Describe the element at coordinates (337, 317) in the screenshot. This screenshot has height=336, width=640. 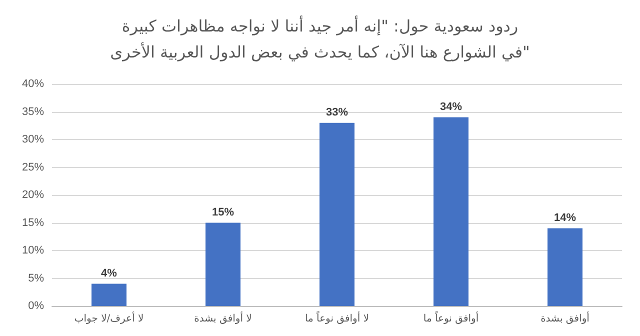
I see `x-tick-label: لا أوافق نوعاً ما` at that location.